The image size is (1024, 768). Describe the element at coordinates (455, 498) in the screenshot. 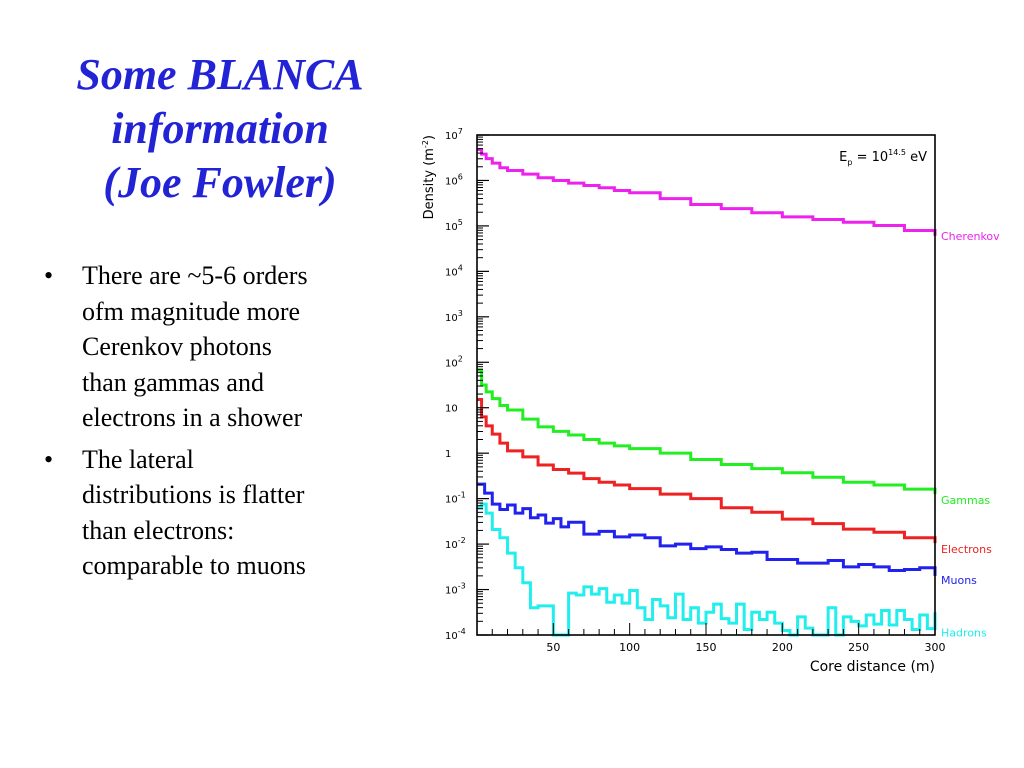

I see `y-tick-label: 10⁻¹` at that location.